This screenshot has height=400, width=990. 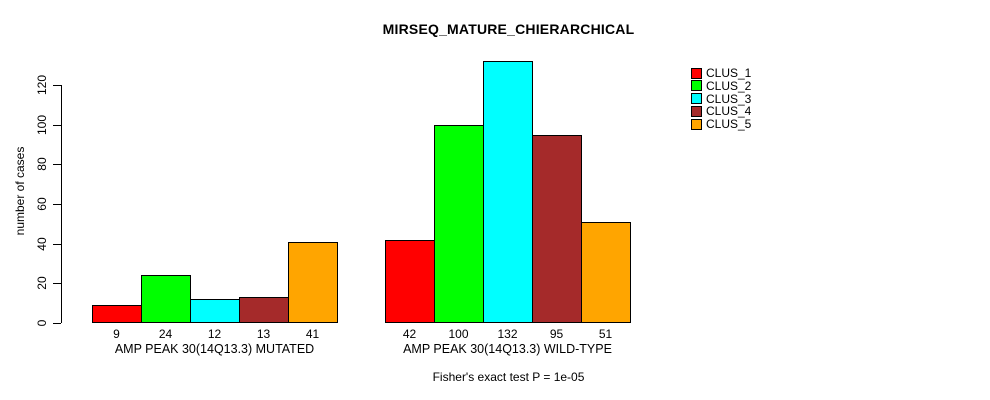 I want to click on chart-title: MIRSEQ_MATURE_CHIERARCHICAL, so click(x=508, y=29).